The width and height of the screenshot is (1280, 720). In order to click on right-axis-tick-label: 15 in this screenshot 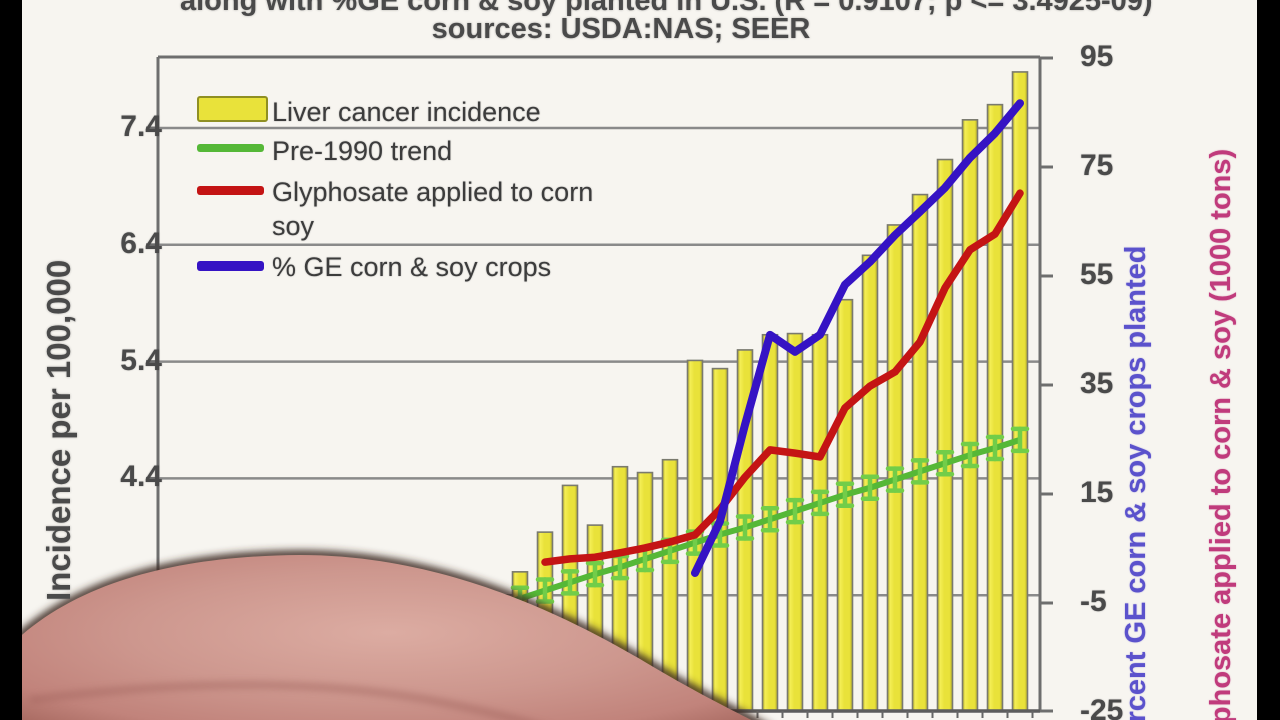, I will do `click(1097, 492)`.